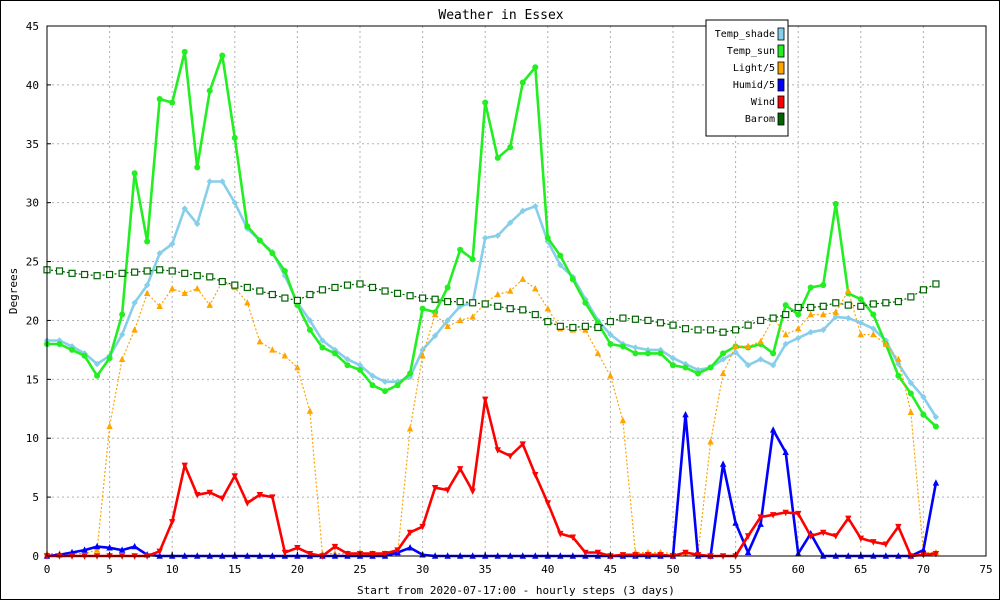 The image size is (1000, 601). What do you see at coordinates (297, 569) in the screenshot?
I see `x-tick-label: 20` at bounding box center [297, 569].